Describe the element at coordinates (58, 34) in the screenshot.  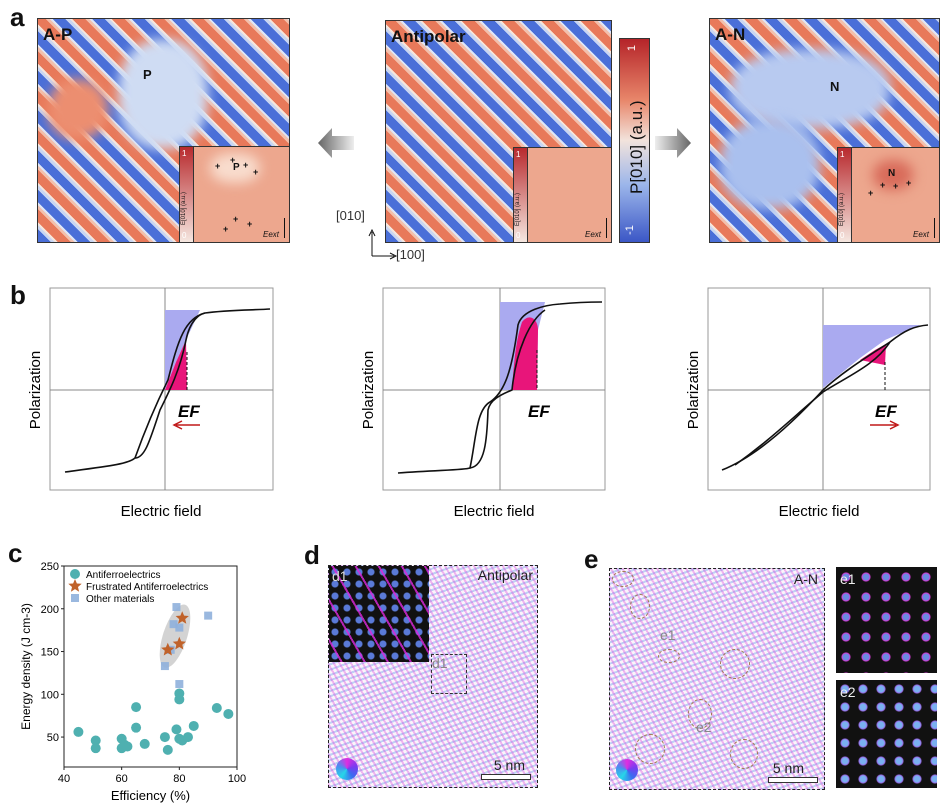
I see `map-title: A-P` at that location.